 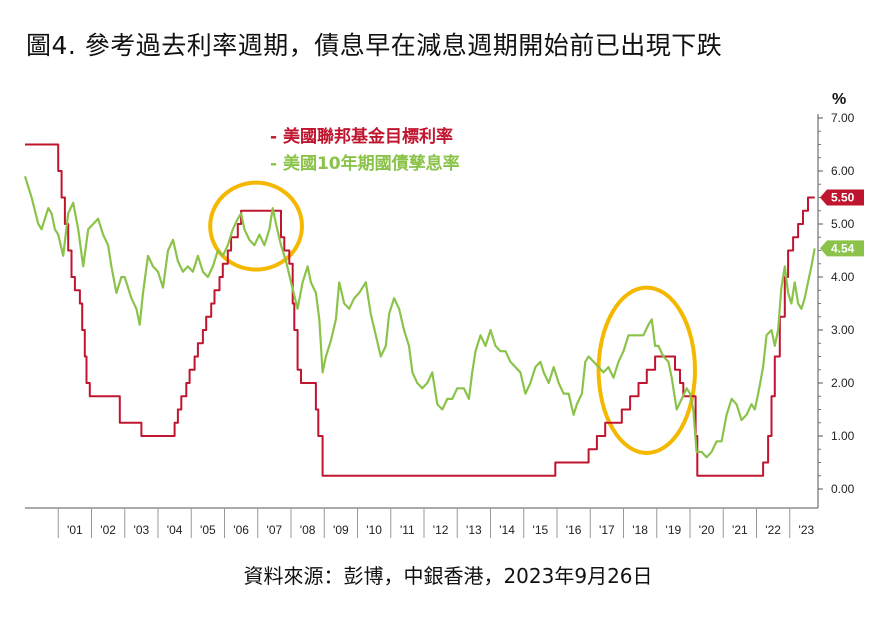 What do you see at coordinates (843, 330) in the screenshot?
I see `y-tick-label: 3.00` at bounding box center [843, 330].